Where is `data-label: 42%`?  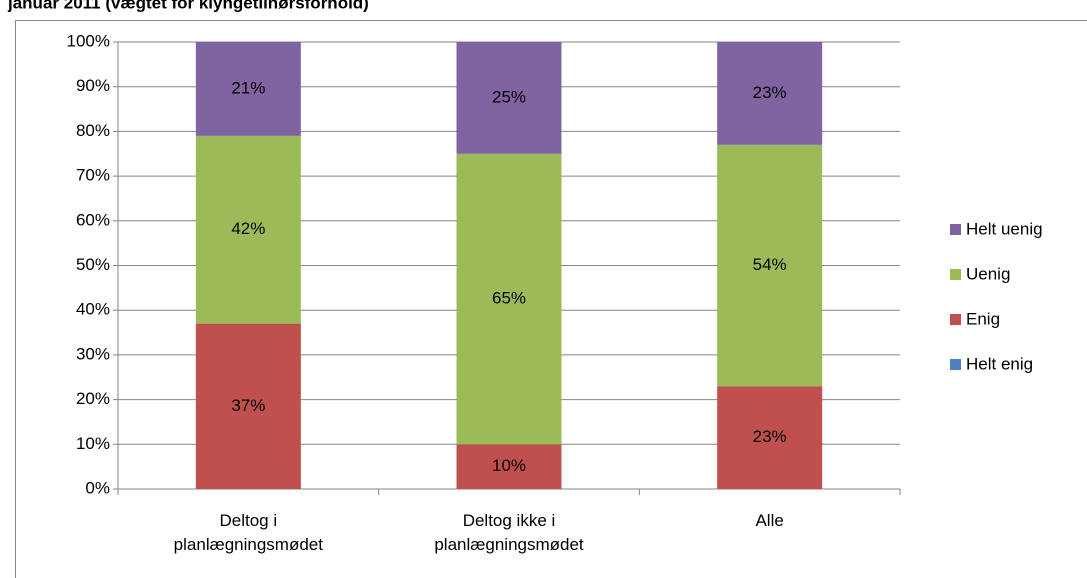
data-label: 42% is located at coordinates (248, 228).